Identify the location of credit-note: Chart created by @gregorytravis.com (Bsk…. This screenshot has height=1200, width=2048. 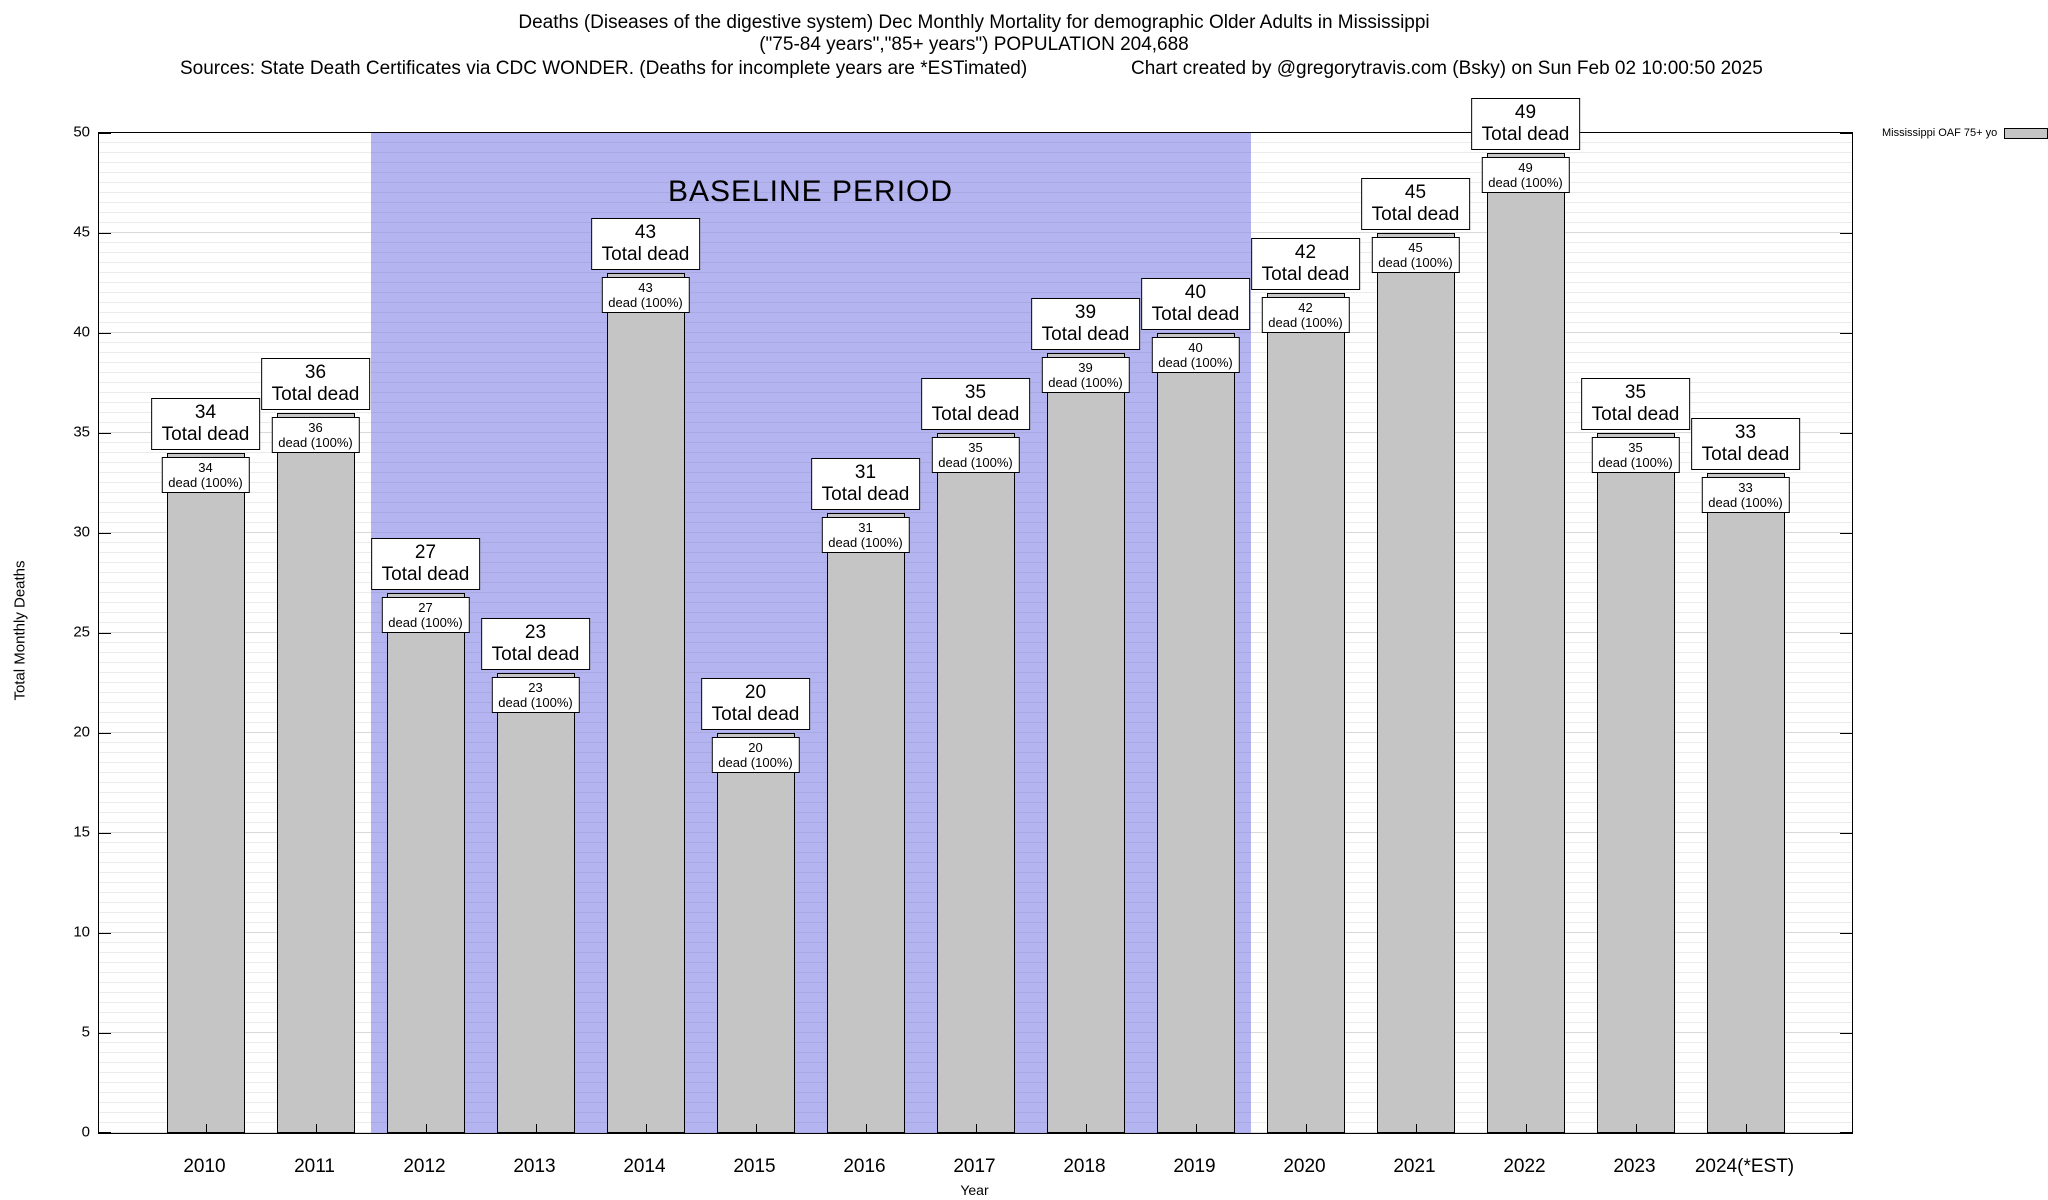
(1447, 68).